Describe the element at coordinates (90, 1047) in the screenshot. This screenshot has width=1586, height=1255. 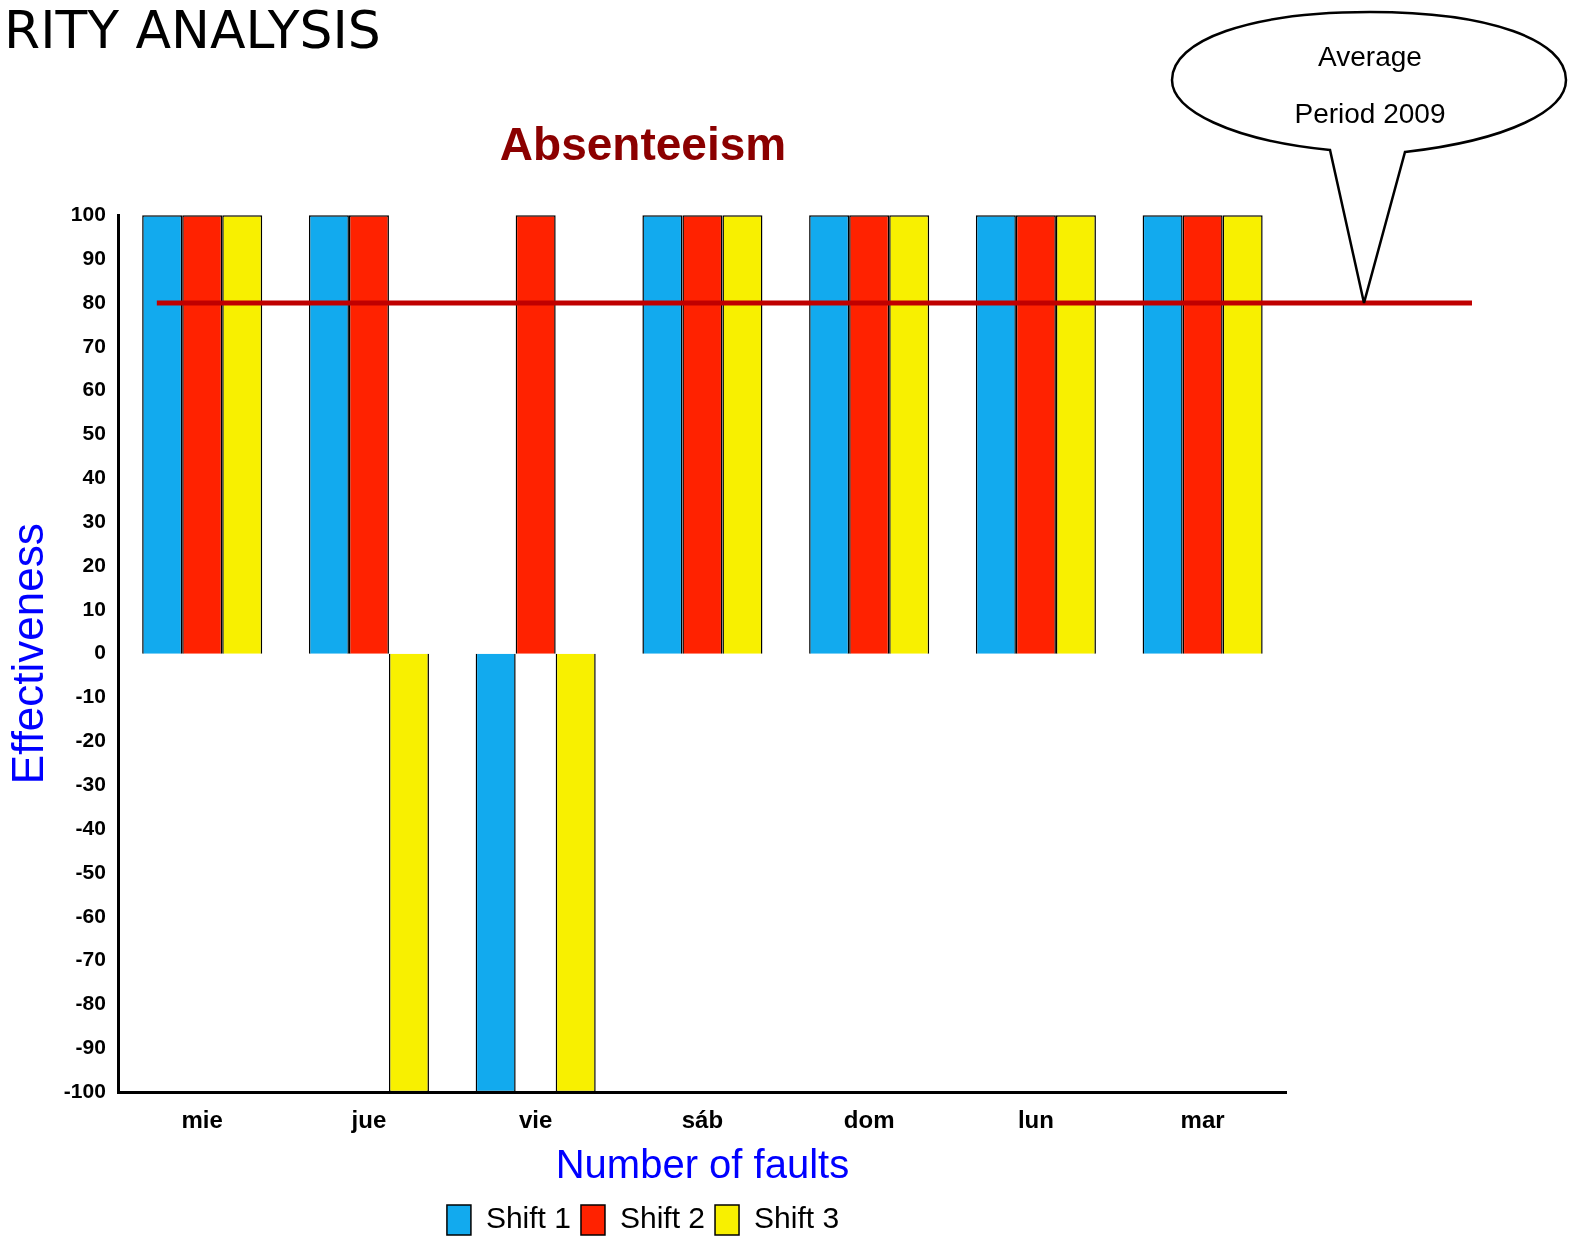
I see `y-tick-label: -90` at that location.